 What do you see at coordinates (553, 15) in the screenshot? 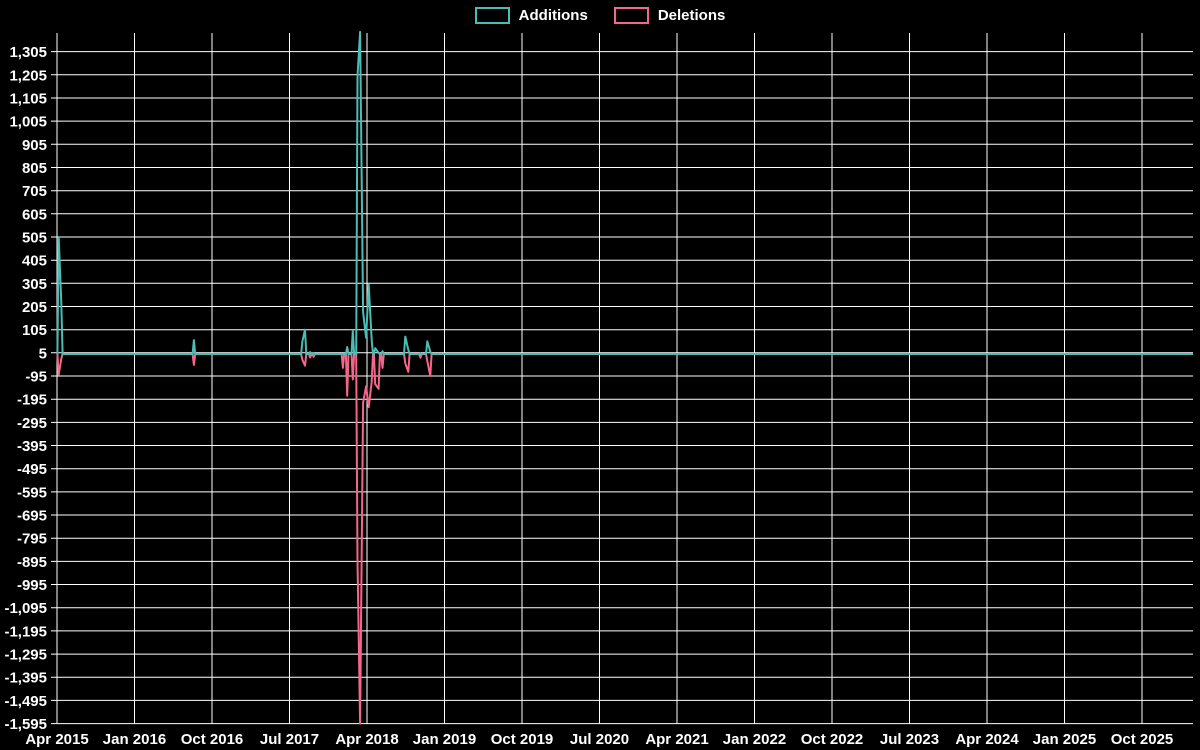
I see `additions-legend-label: Additions` at bounding box center [553, 15].